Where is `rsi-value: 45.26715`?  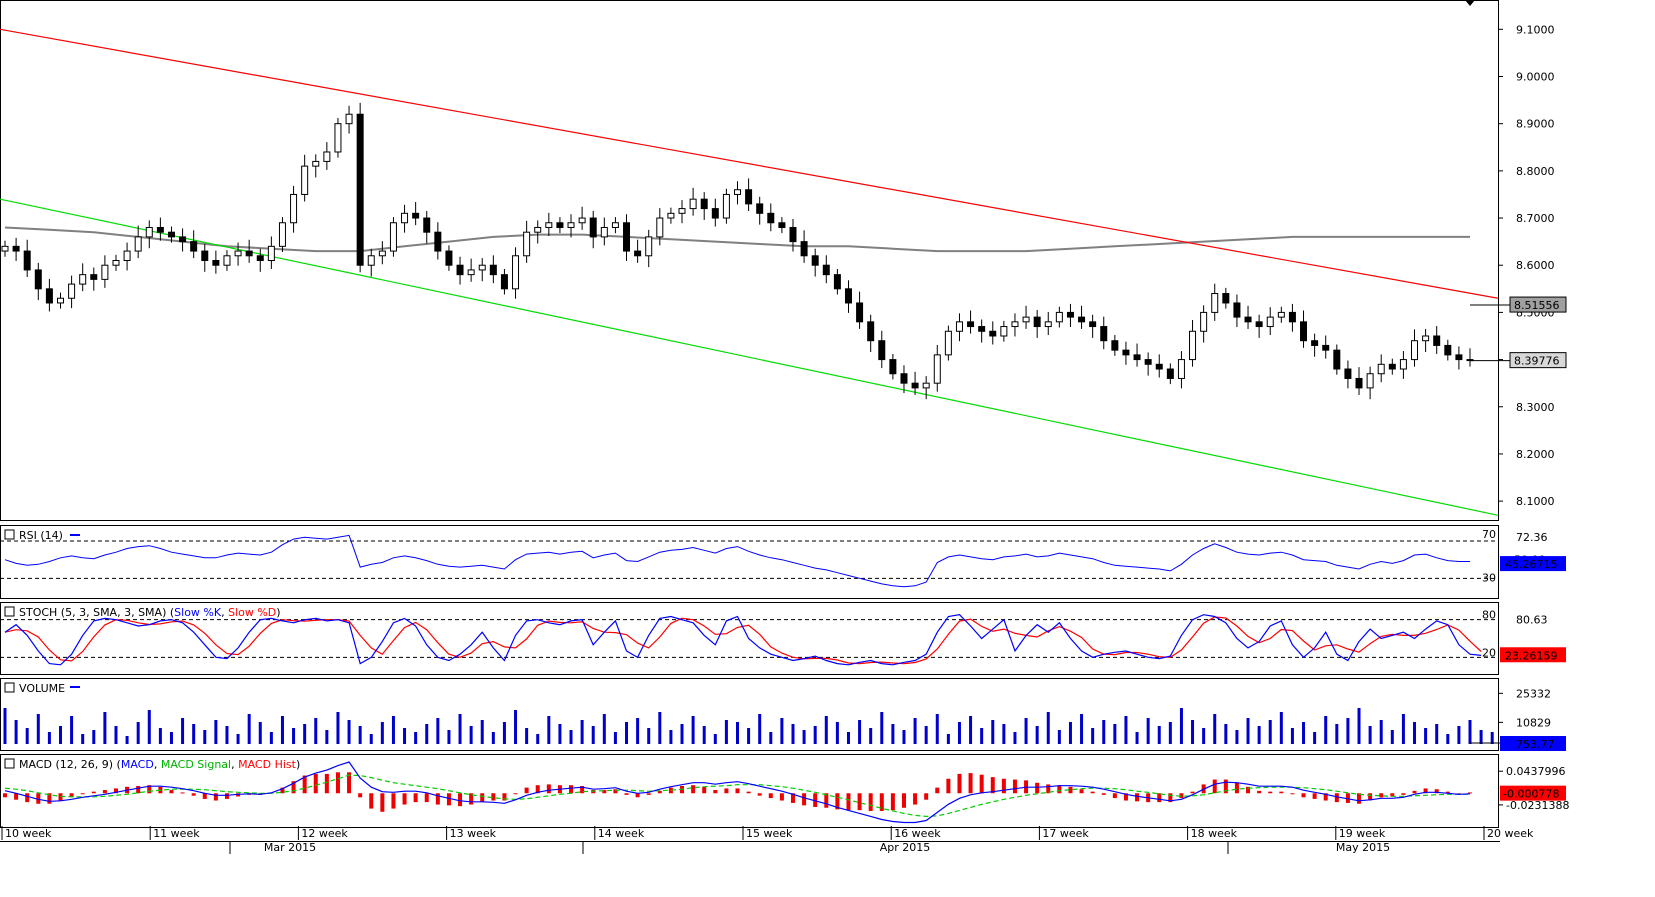
rsi-value: 45.26715 is located at coordinates (1531, 564).